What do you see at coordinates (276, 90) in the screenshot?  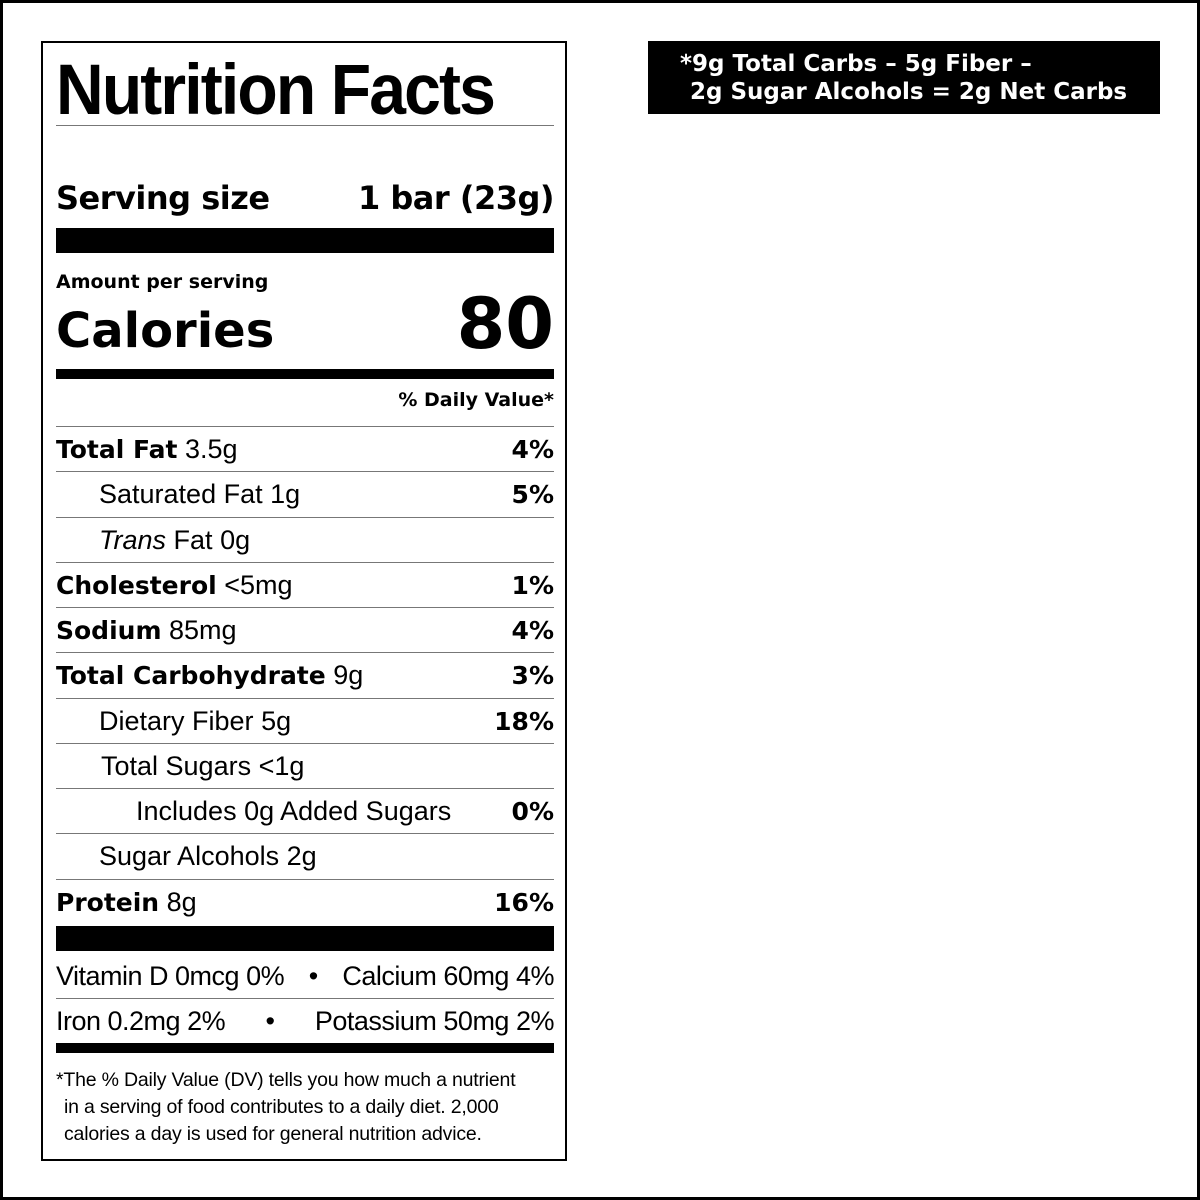 I see `label-title: Nutrition Facts` at bounding box center [276, 90].